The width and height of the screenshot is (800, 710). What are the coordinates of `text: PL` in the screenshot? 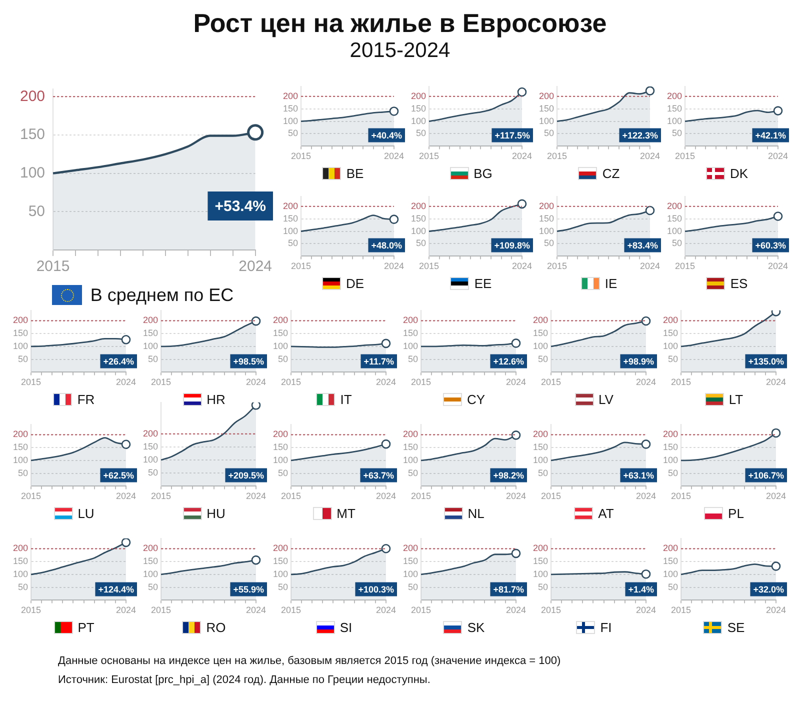 It's located at (736, 514).